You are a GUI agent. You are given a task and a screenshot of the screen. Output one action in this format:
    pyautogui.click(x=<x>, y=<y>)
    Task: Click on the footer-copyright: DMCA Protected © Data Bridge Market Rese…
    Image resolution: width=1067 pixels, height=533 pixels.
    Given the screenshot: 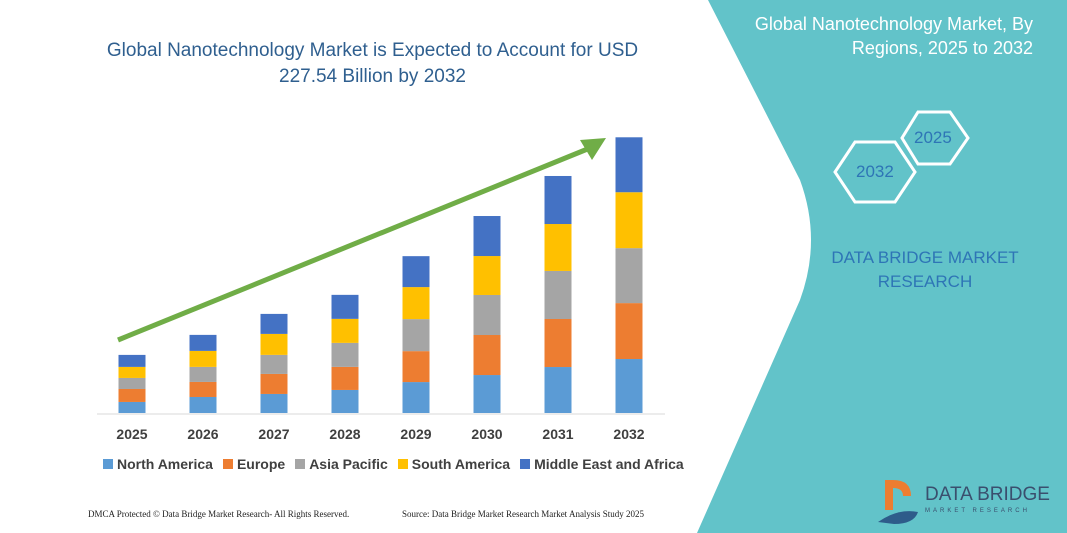 What is the action you would take?
    pyautogui.click(x=219, y=514)
    